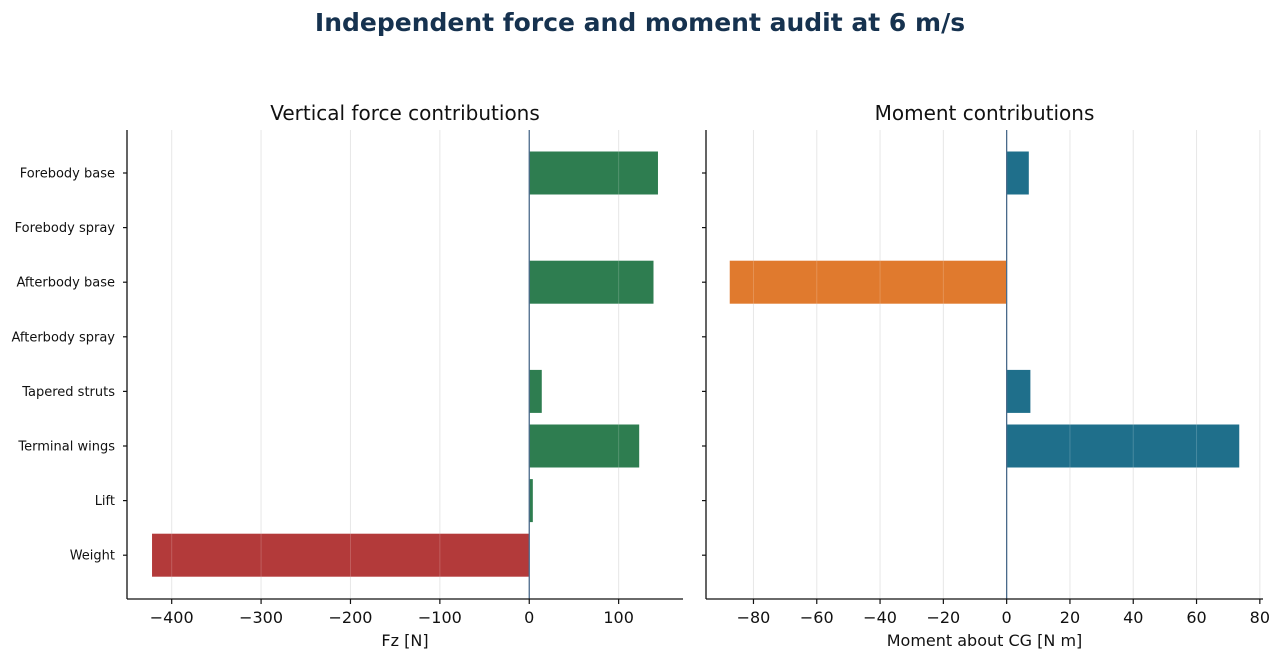  I want to click on force-y-tick-label: Forebody spray, so click(65, 228).